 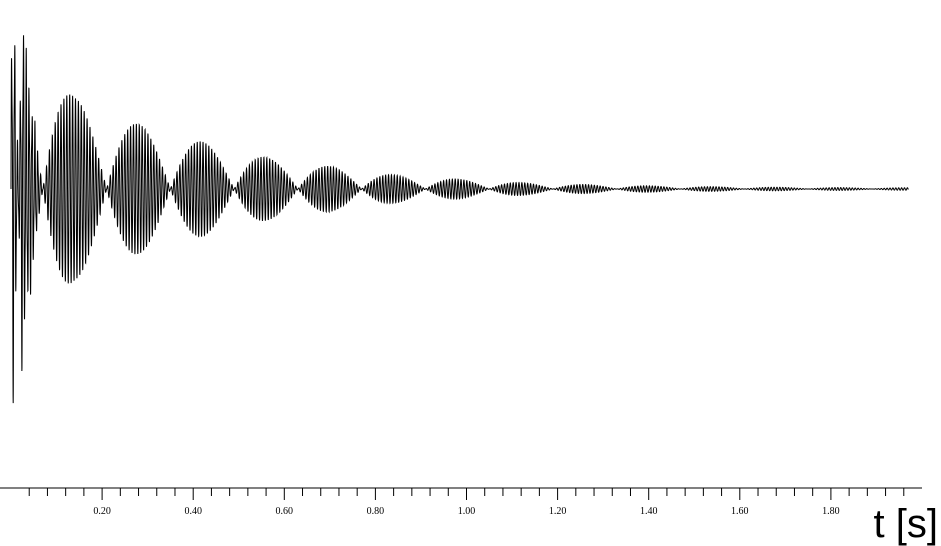 I want to click on x-axis-minor-ticks, so click(x=466, y=492).